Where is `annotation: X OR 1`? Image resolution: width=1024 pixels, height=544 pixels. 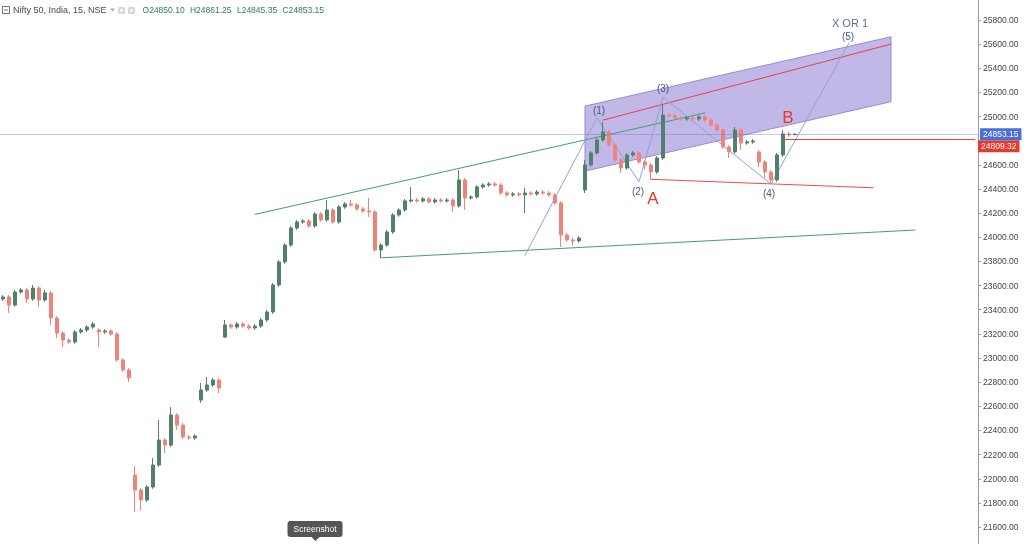 annotation: X OR 1 is located at coordinates (850, 23).